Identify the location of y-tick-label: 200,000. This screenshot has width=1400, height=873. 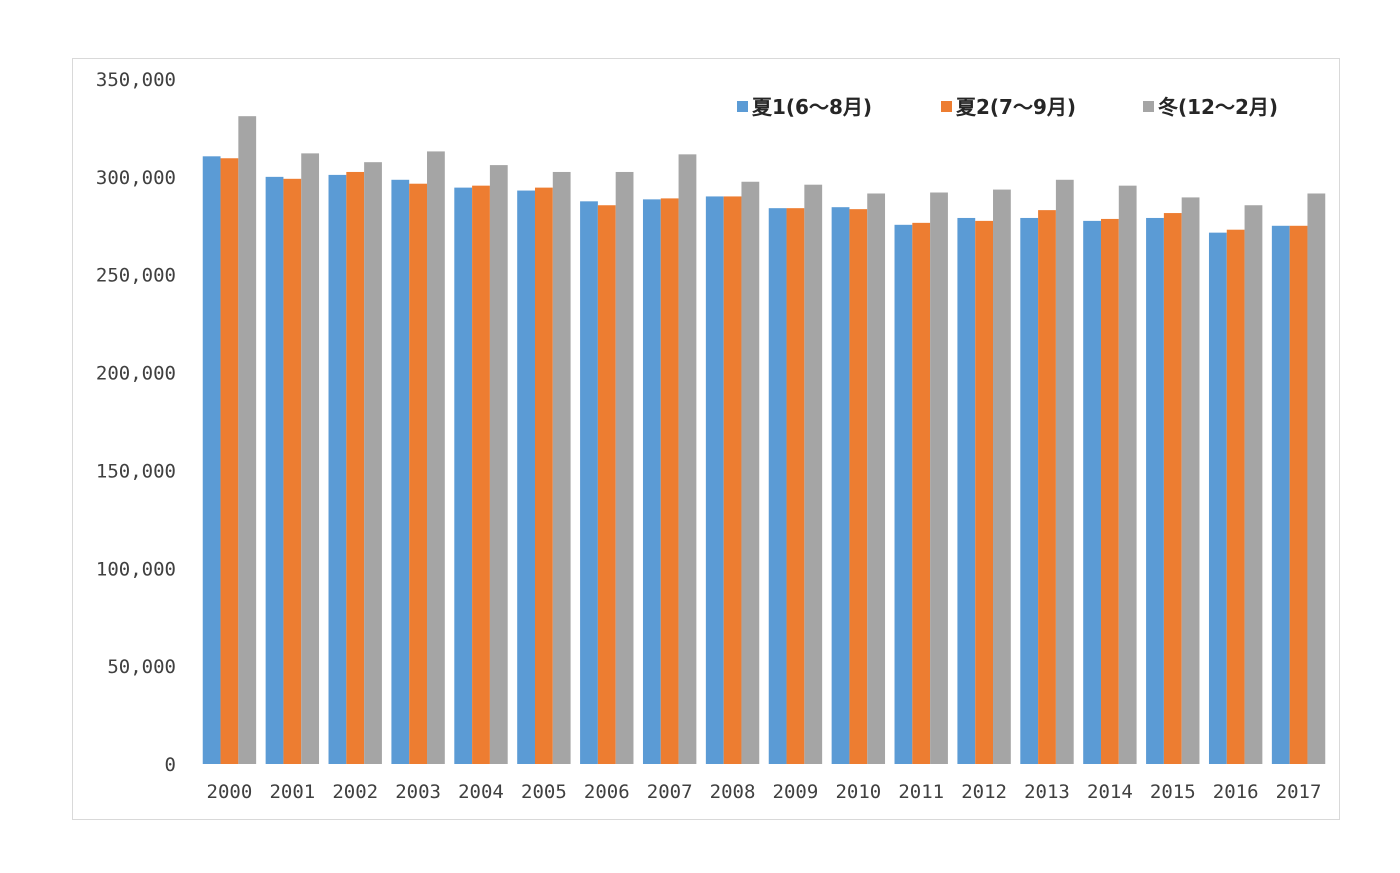
(136, 374).